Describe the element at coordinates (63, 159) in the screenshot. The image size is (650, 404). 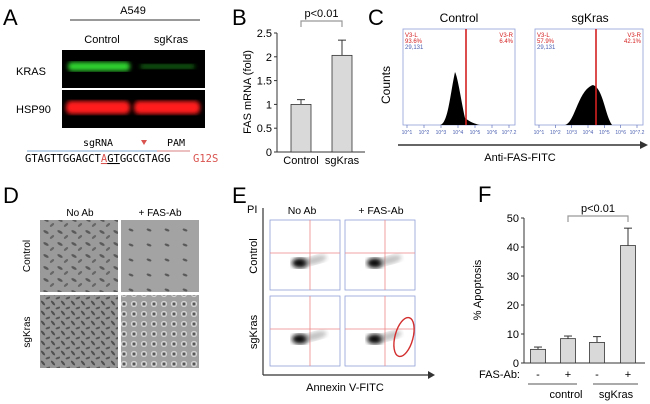
I see `sequence-prefix: GTAGTTGGAGCT` at that location.